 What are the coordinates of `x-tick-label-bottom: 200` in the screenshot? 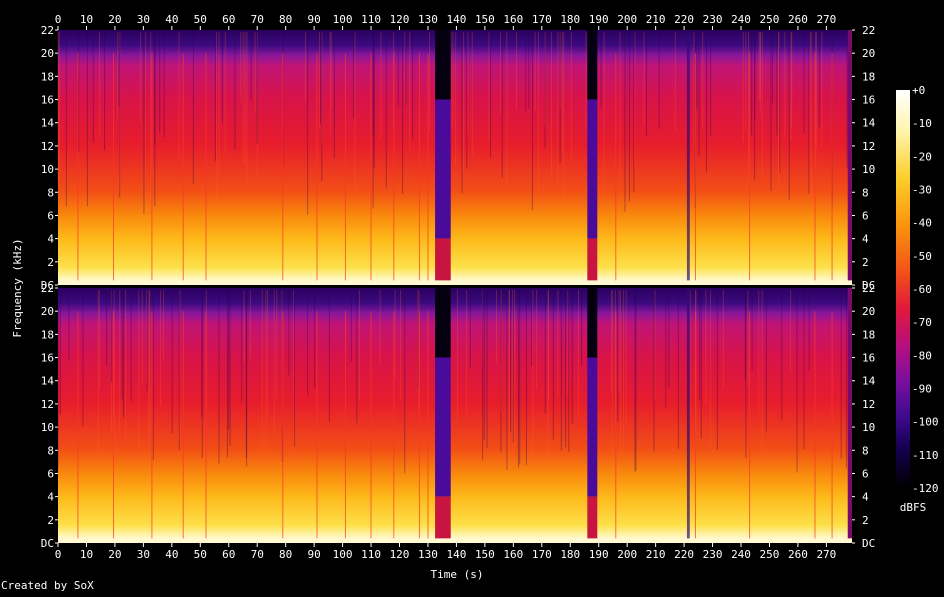 It's located at (627, 554).